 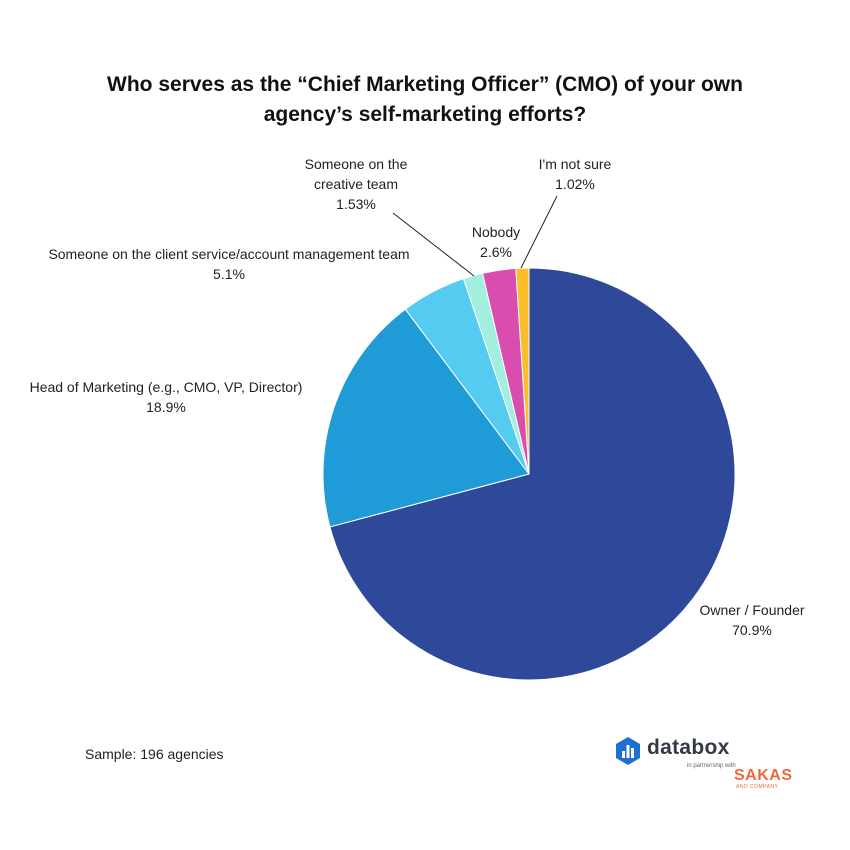 I want to click on leader-line-creative-team, so click(x=433, y=244).